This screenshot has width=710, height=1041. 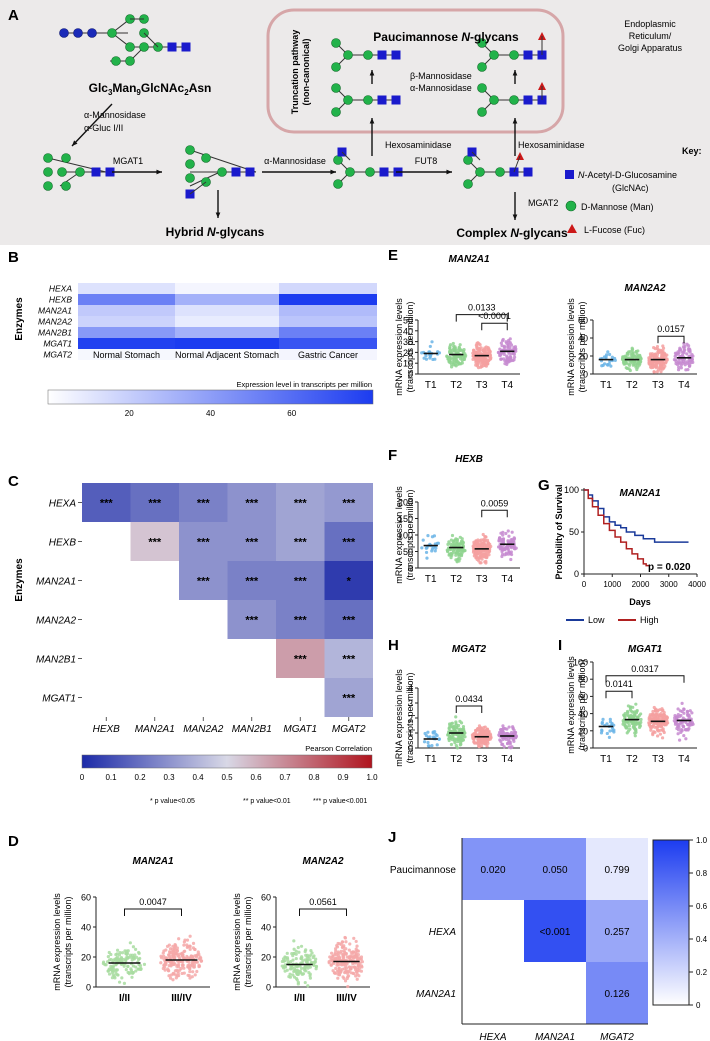 What do you see at coordinates (56, 660) in the screenshot?
I see `correlation-row-label: MAN2B1` at bounding box center [56, 660].